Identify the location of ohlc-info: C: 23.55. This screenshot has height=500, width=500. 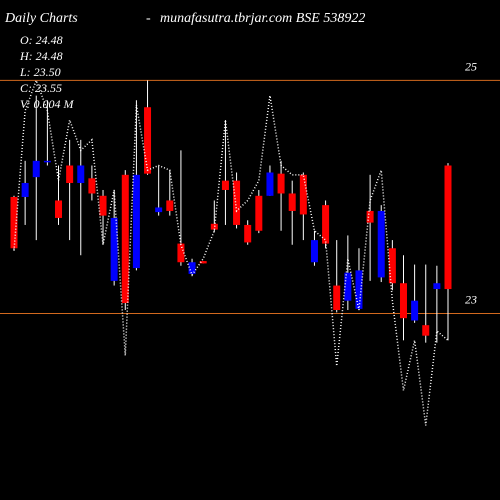
(41, 88).